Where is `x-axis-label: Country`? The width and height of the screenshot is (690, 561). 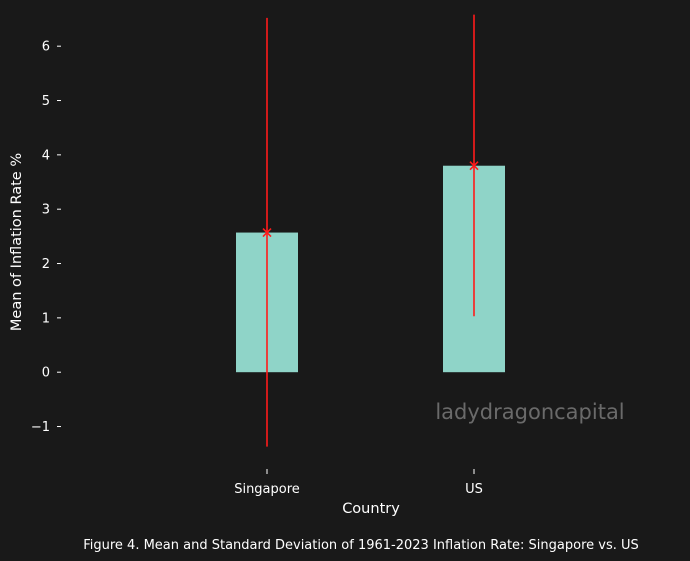
x-axis-label: Country is located at coordinates (371, 509).